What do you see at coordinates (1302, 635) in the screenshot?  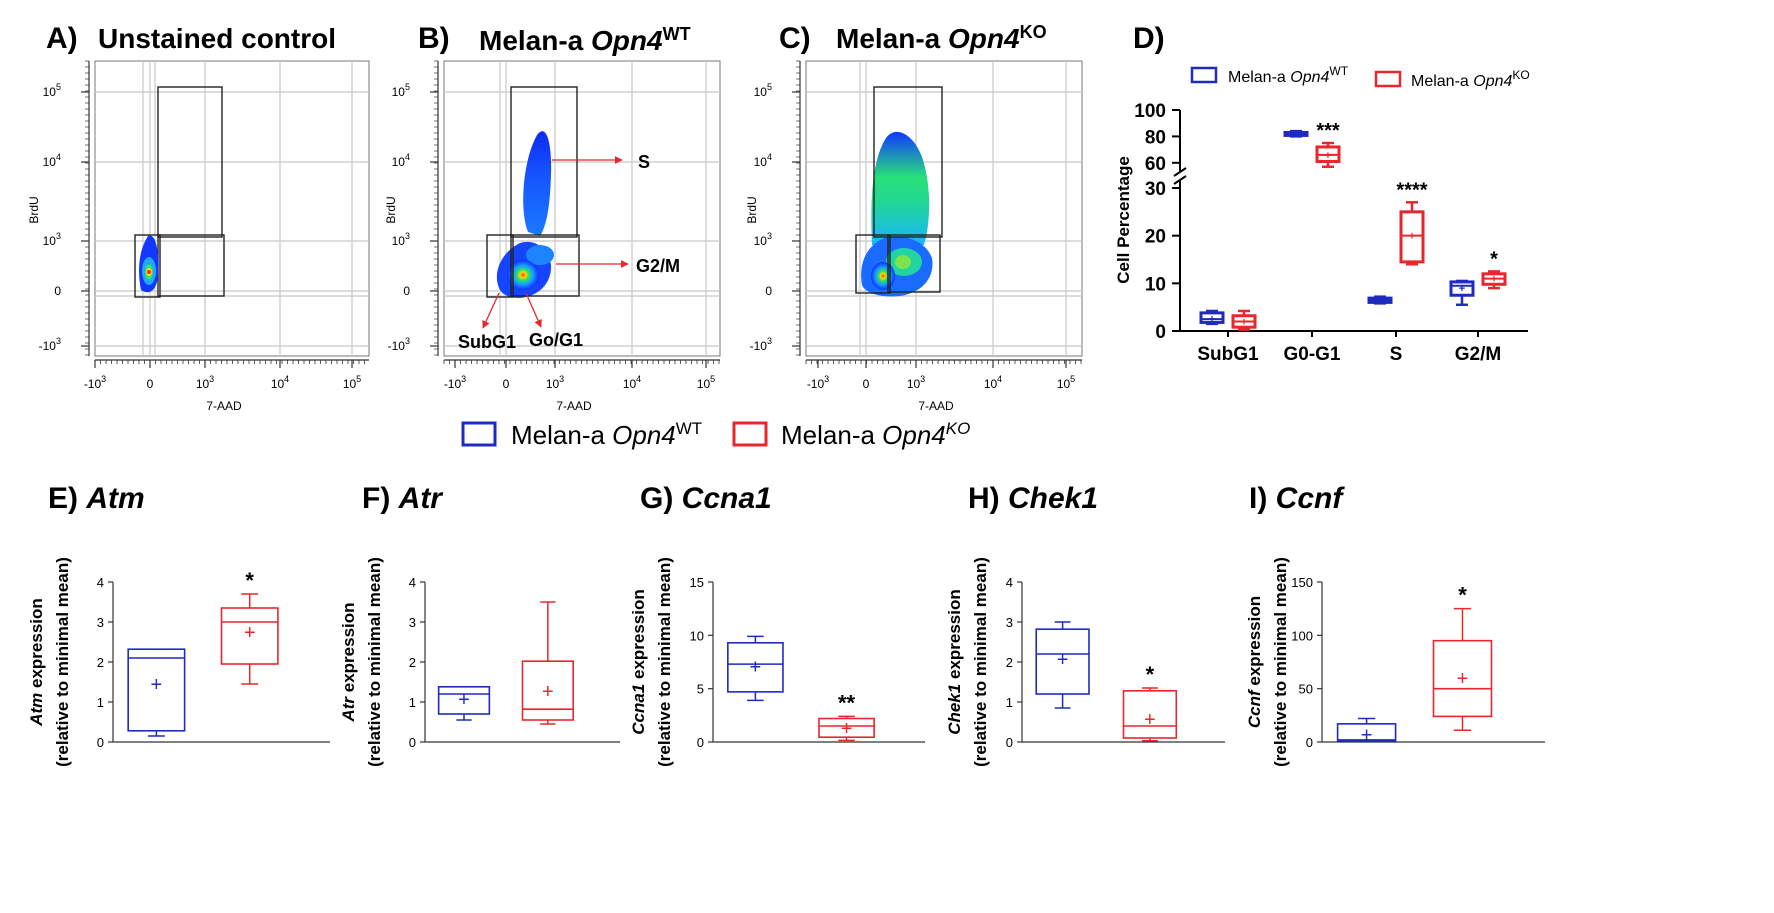 I see `y-tick-label: 100` at bounding box center [1302, 635].